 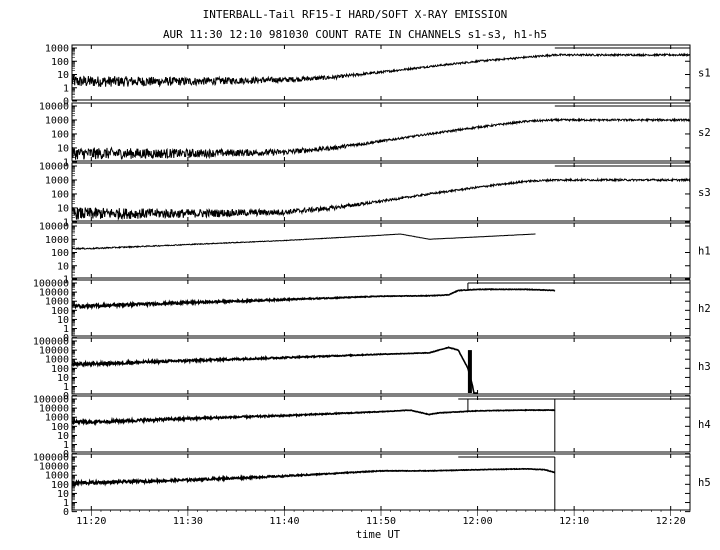 I want to click on series-line-s3, so click(x=381, y=199).